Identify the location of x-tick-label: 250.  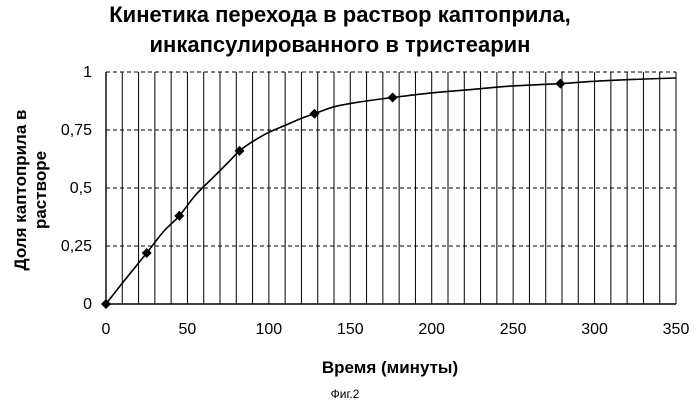
(513, 329).